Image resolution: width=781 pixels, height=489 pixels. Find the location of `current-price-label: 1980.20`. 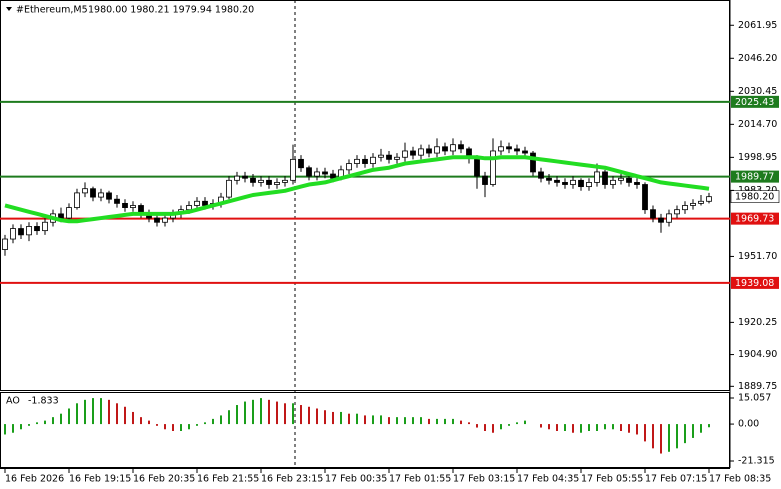

current-price-label: 1980.20 is located at coordinates (754, 197).